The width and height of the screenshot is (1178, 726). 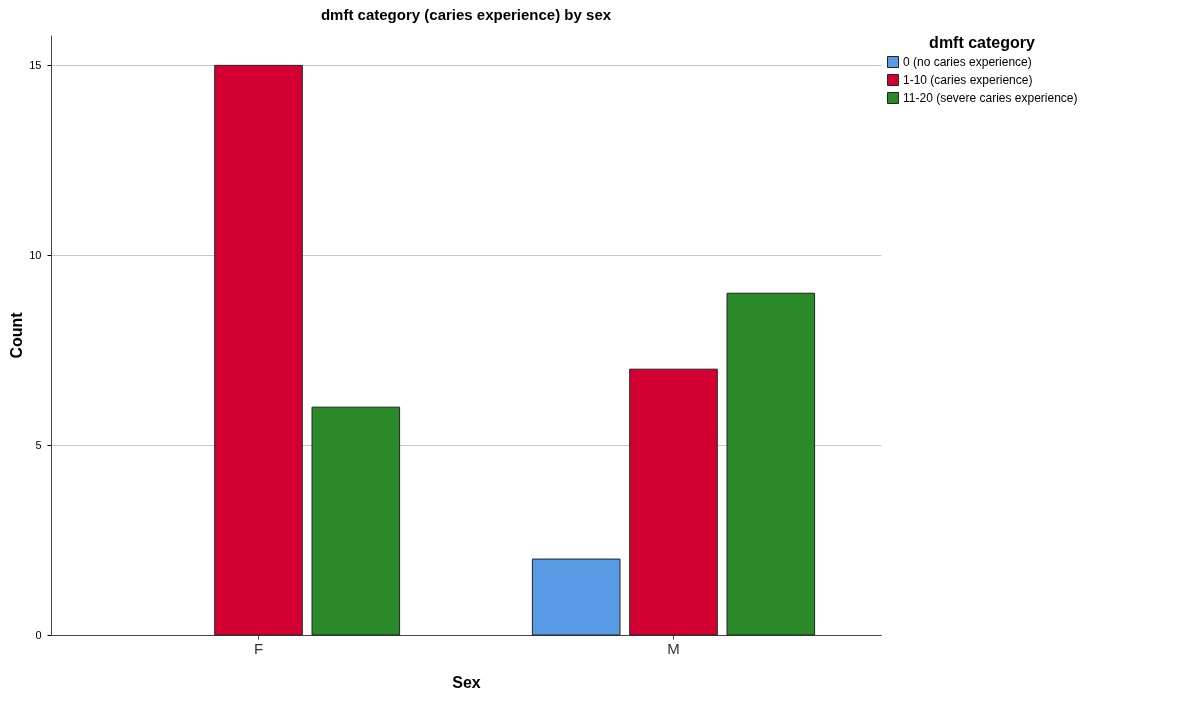 I want to click on y-tick-label: 10, so click(x=35, y=254).